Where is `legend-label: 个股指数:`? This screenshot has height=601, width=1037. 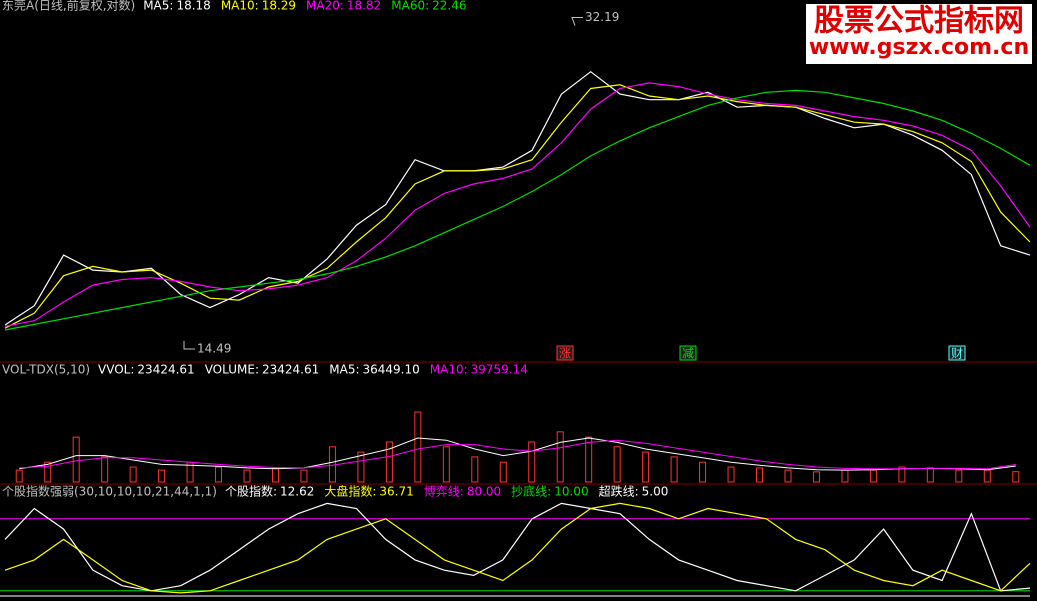 legend-label: 个股指数: is located at coordinates (251, 491).